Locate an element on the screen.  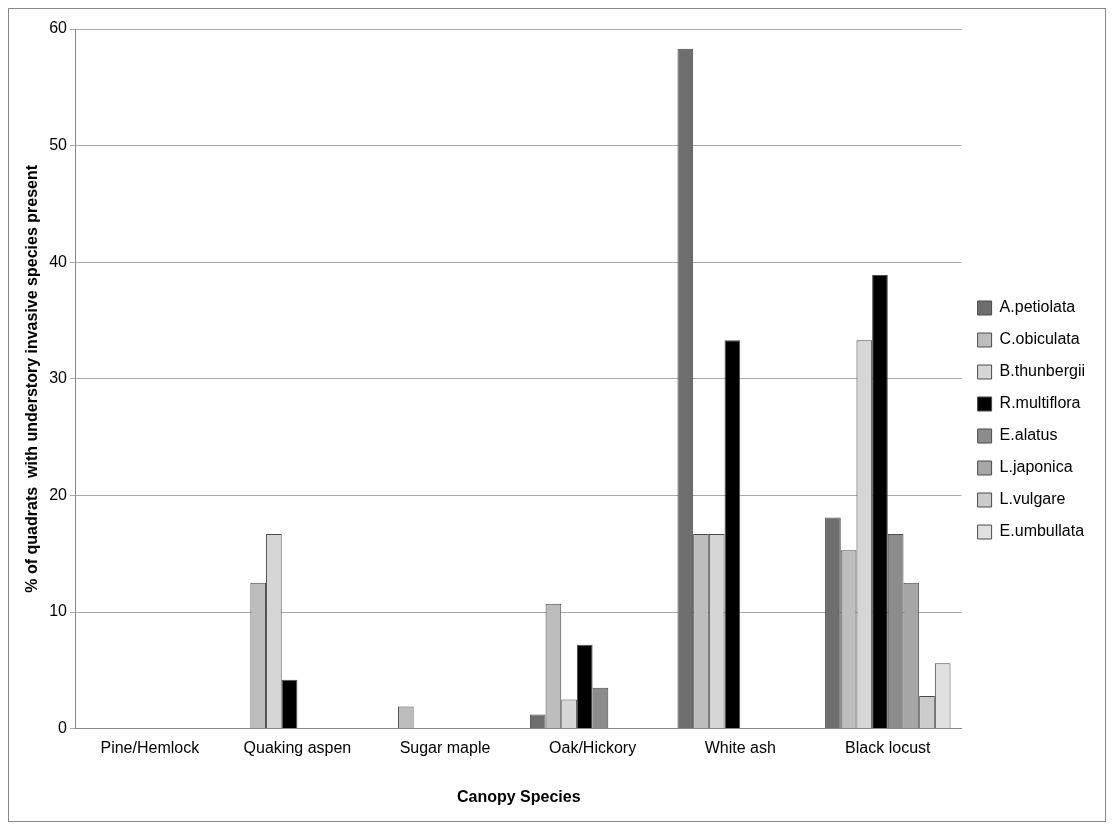
y-tick-label: 50 is located at coordinates (58, 145).